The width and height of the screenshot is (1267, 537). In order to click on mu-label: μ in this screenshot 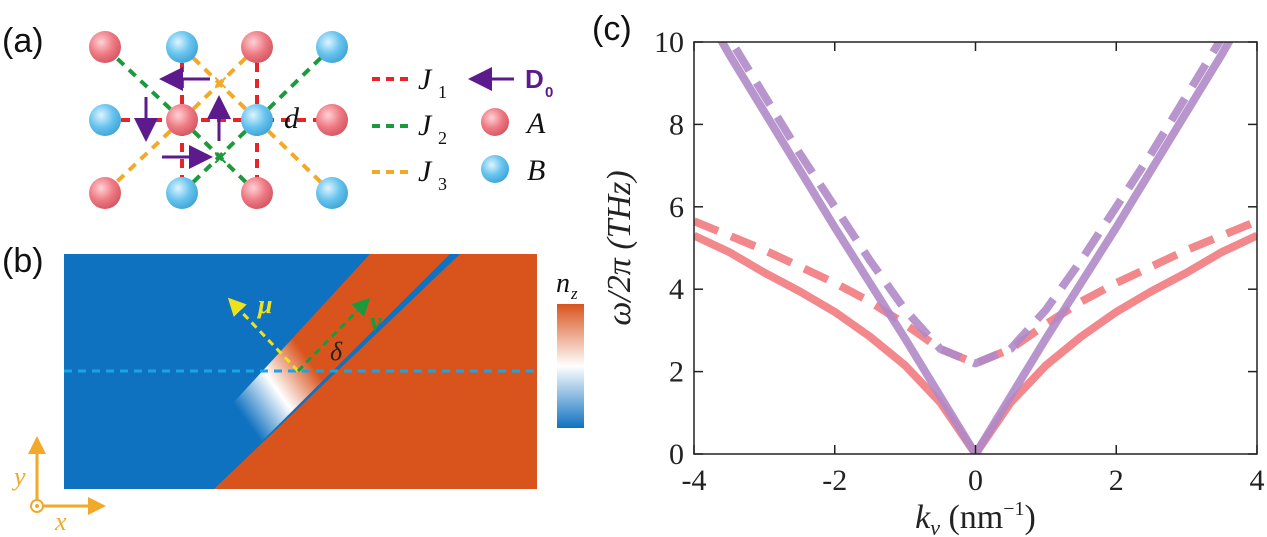, I will do `click(264, 304)`.